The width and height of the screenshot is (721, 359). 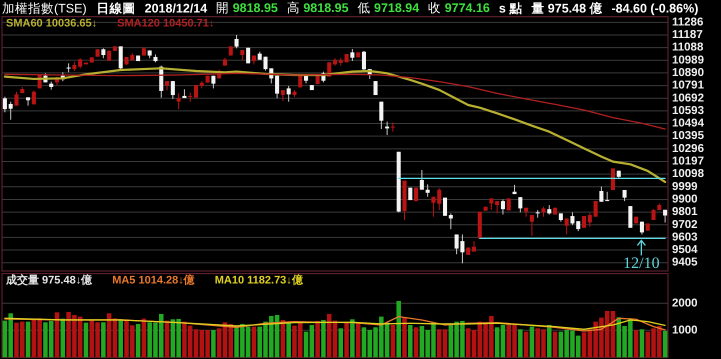 What do you see at coordinates (688, 98) in the screenshot?
I see `y-tick-label: 10692` at bounding box center [688, 98].